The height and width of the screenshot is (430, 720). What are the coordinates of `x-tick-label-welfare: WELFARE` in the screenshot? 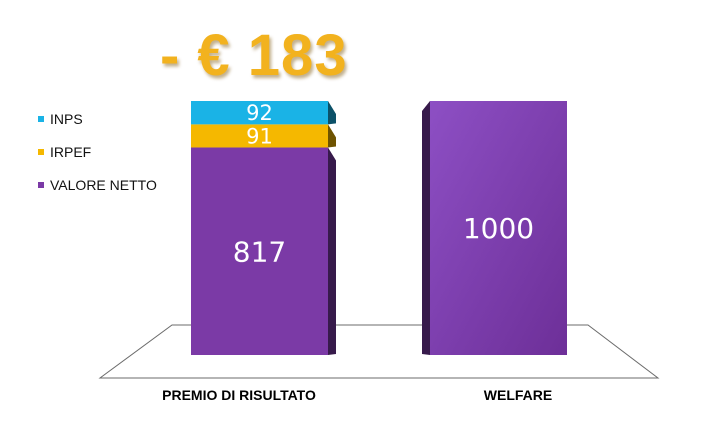 It's located at (518, 395).